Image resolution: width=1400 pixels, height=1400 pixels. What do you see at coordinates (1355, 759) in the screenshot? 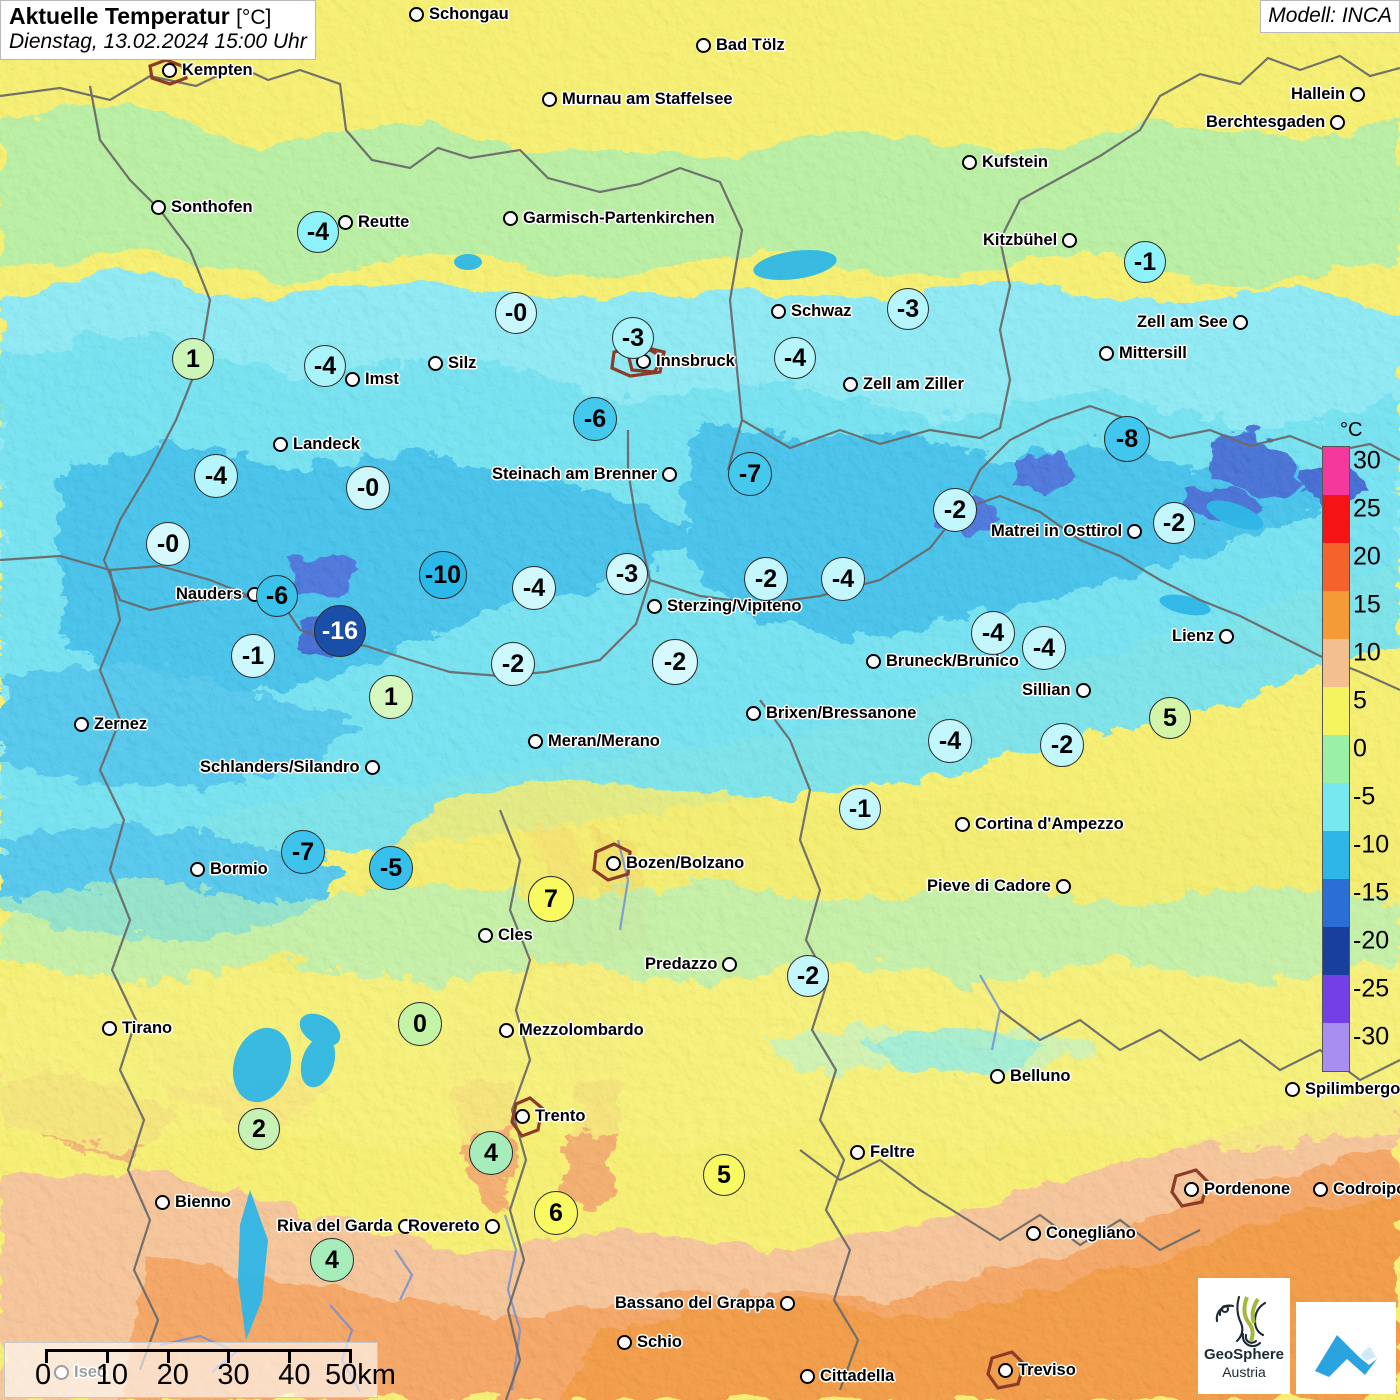
I see `colorbar-bands: 30 25 20 15 10 5 0 -5 -10 -15 -20 -25 -30` at bounding box center [1355, 759].